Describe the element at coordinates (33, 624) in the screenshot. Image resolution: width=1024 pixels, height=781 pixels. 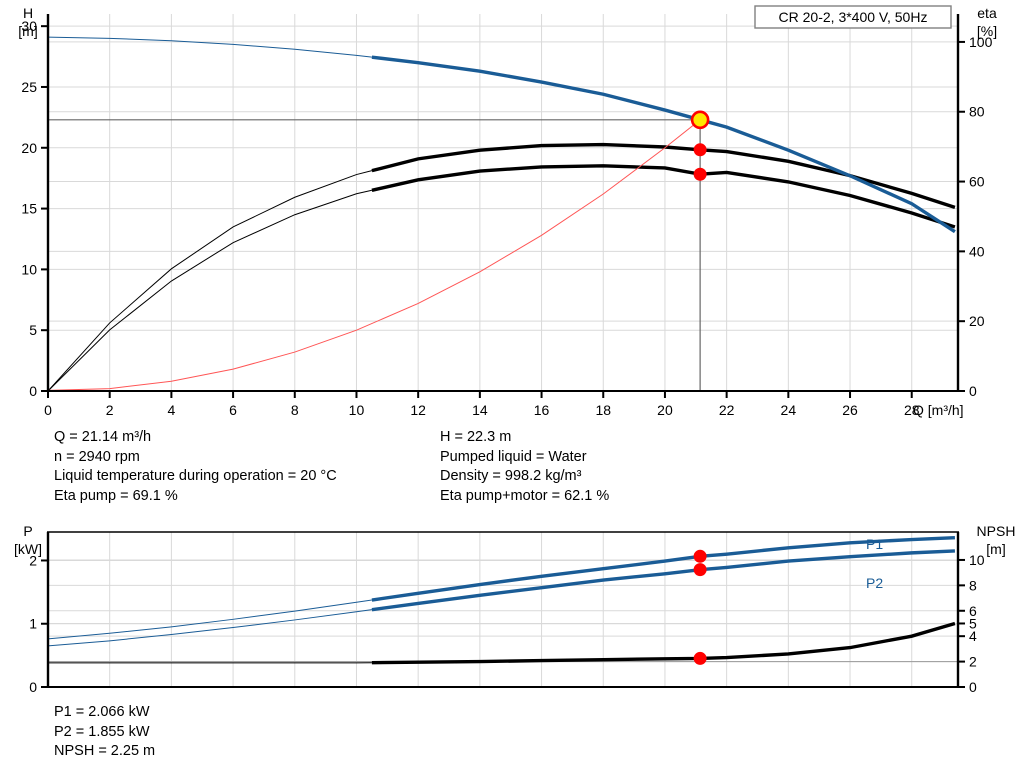
I see `y-tick-label-left-lower: 1` at that location.